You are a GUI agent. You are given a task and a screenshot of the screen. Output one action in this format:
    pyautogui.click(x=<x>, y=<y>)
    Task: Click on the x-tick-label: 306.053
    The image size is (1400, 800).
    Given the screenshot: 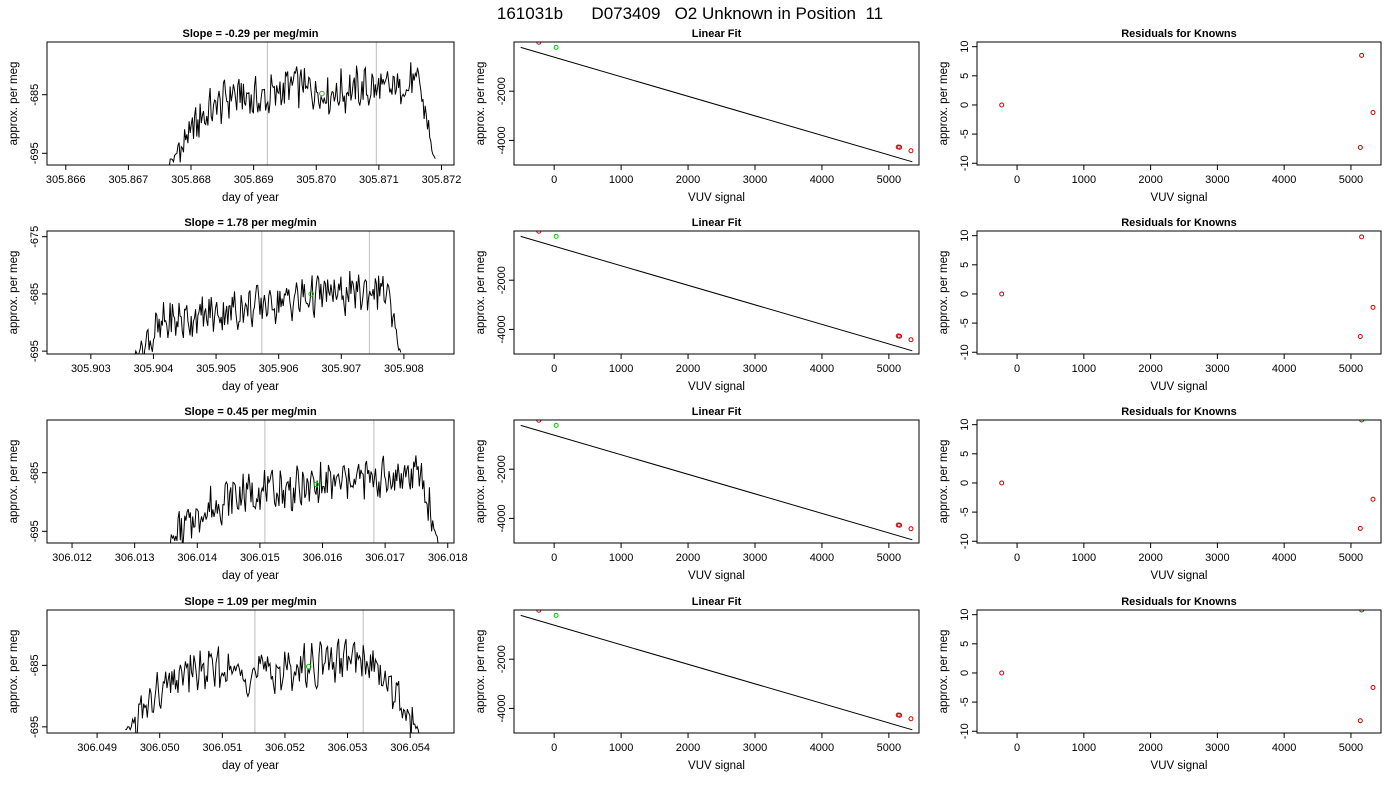 What is the action you would take?
    pyautogui.click(x=348, y=748)
    